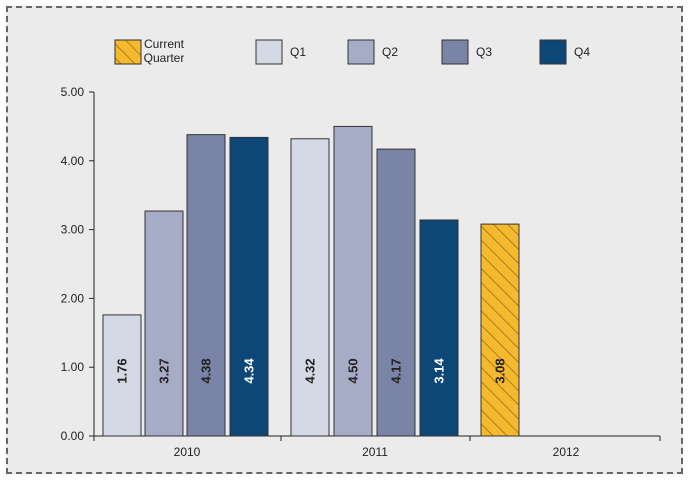 The height and width of the screenshot is (480, 689). Describe the element at coordinates (500, 370) in the screenshot. I see `bar-value-label: 3.08` at that location.